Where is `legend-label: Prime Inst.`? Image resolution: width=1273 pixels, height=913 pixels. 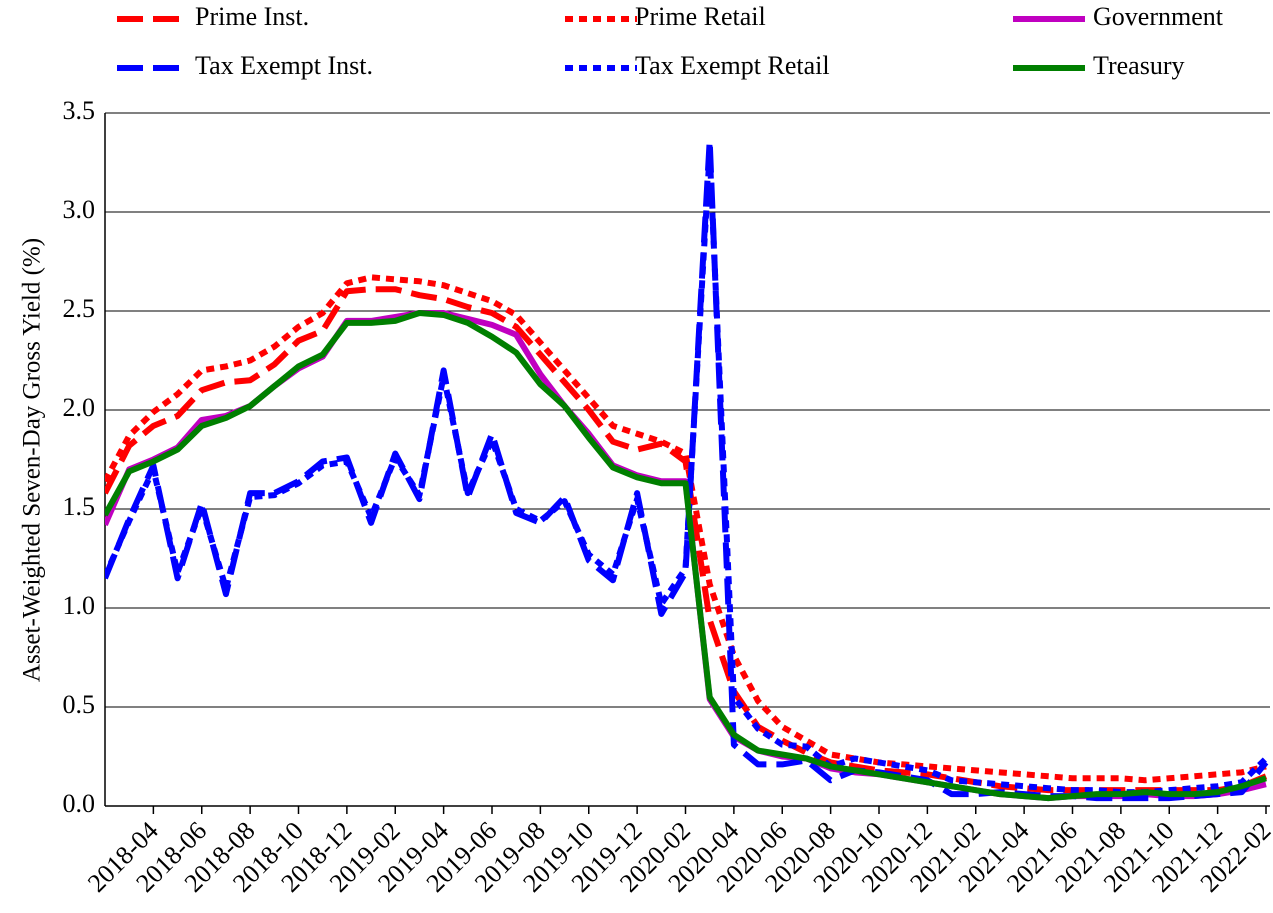 legend-label: Prime Inst. is located at coordinates (252, 16).